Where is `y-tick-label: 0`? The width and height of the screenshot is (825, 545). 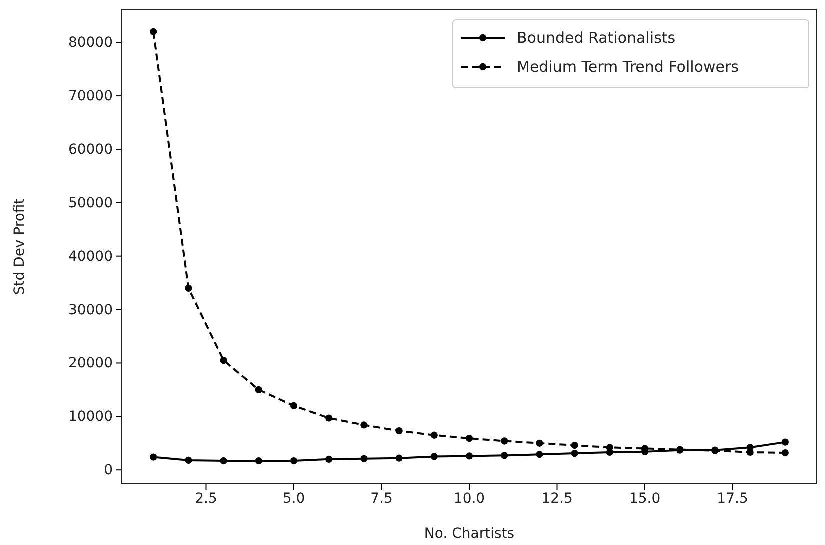 y-tick-label: 0 is located at coordinates (108, 470).